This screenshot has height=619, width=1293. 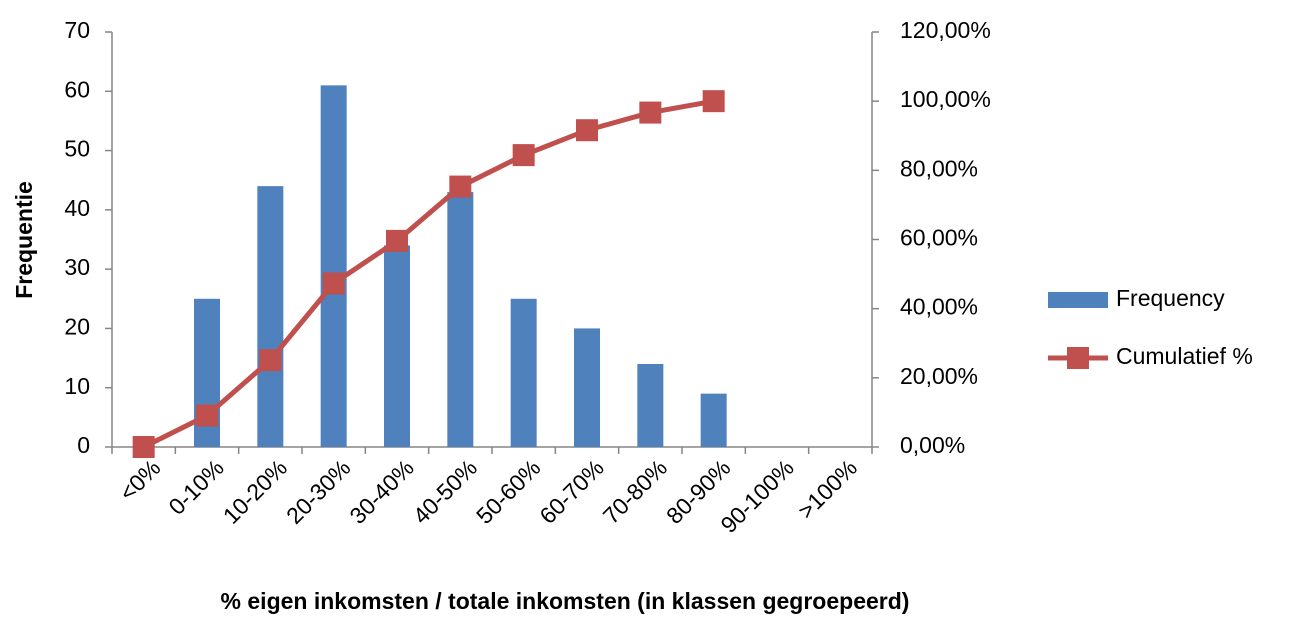 I want to click on x-tick-label: 50-60%, so click(x=508, y=491).